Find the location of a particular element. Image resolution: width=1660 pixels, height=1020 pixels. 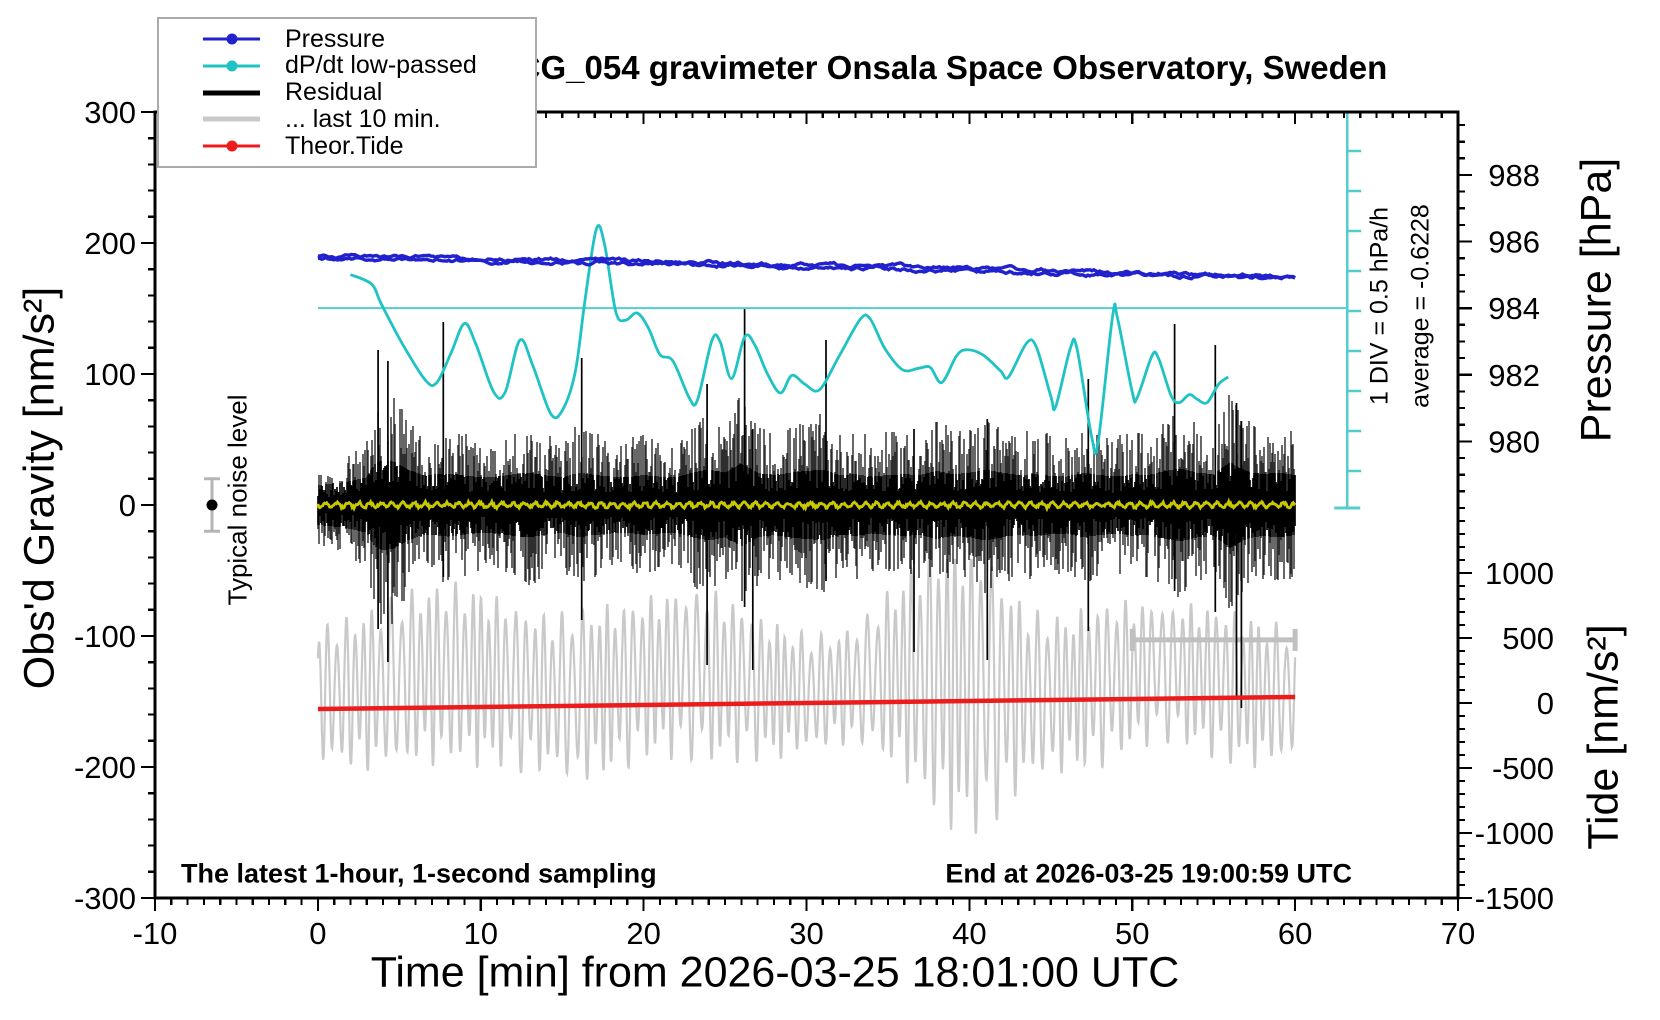

x-tick-label: 10 is located at coordinates (481, 933).